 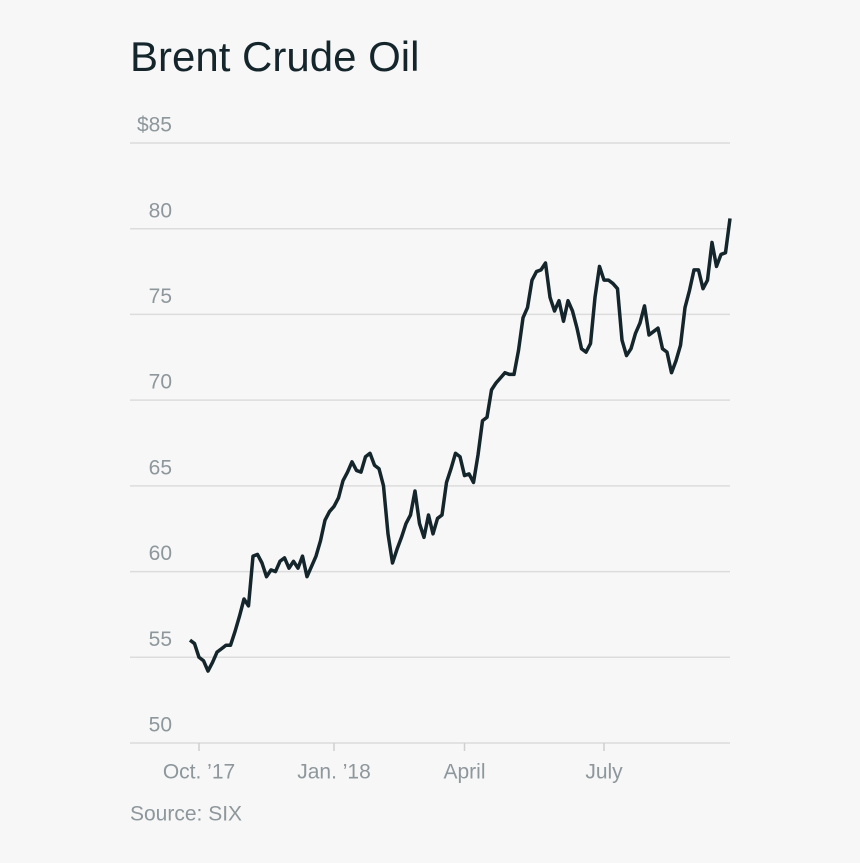 What do you see at coordinates (160, 639) in the screenshot?
I see `y-tick-label: 55` at bounding box center [160, 639].